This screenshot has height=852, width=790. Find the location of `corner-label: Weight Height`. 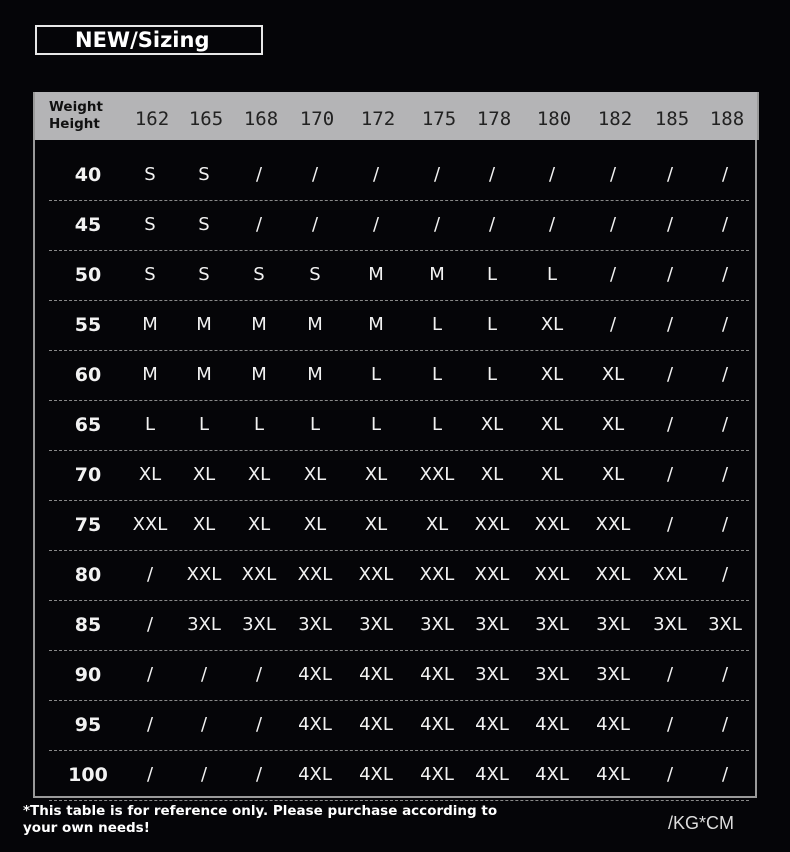

corner-label: Weight Height is located at coordinates (76, 116).